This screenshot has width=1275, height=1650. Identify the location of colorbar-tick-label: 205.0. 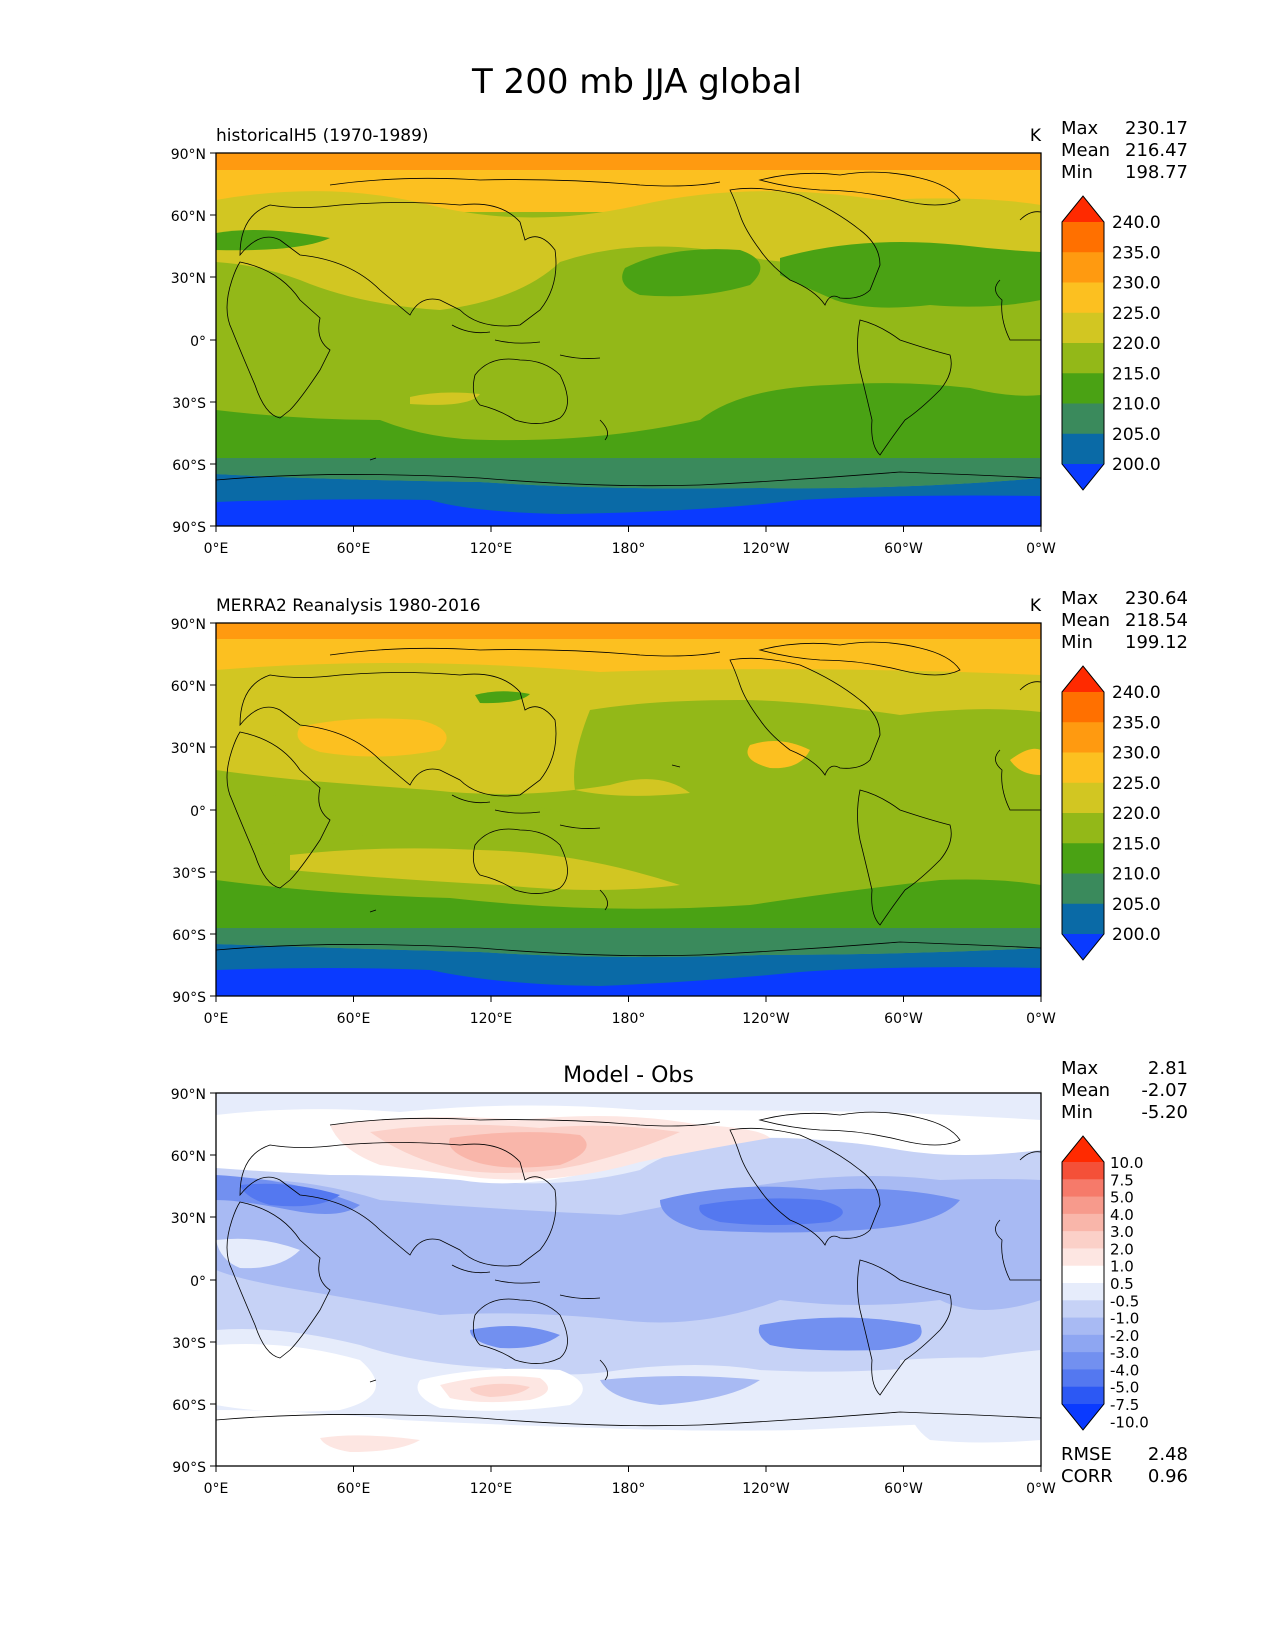
(1136, 905).